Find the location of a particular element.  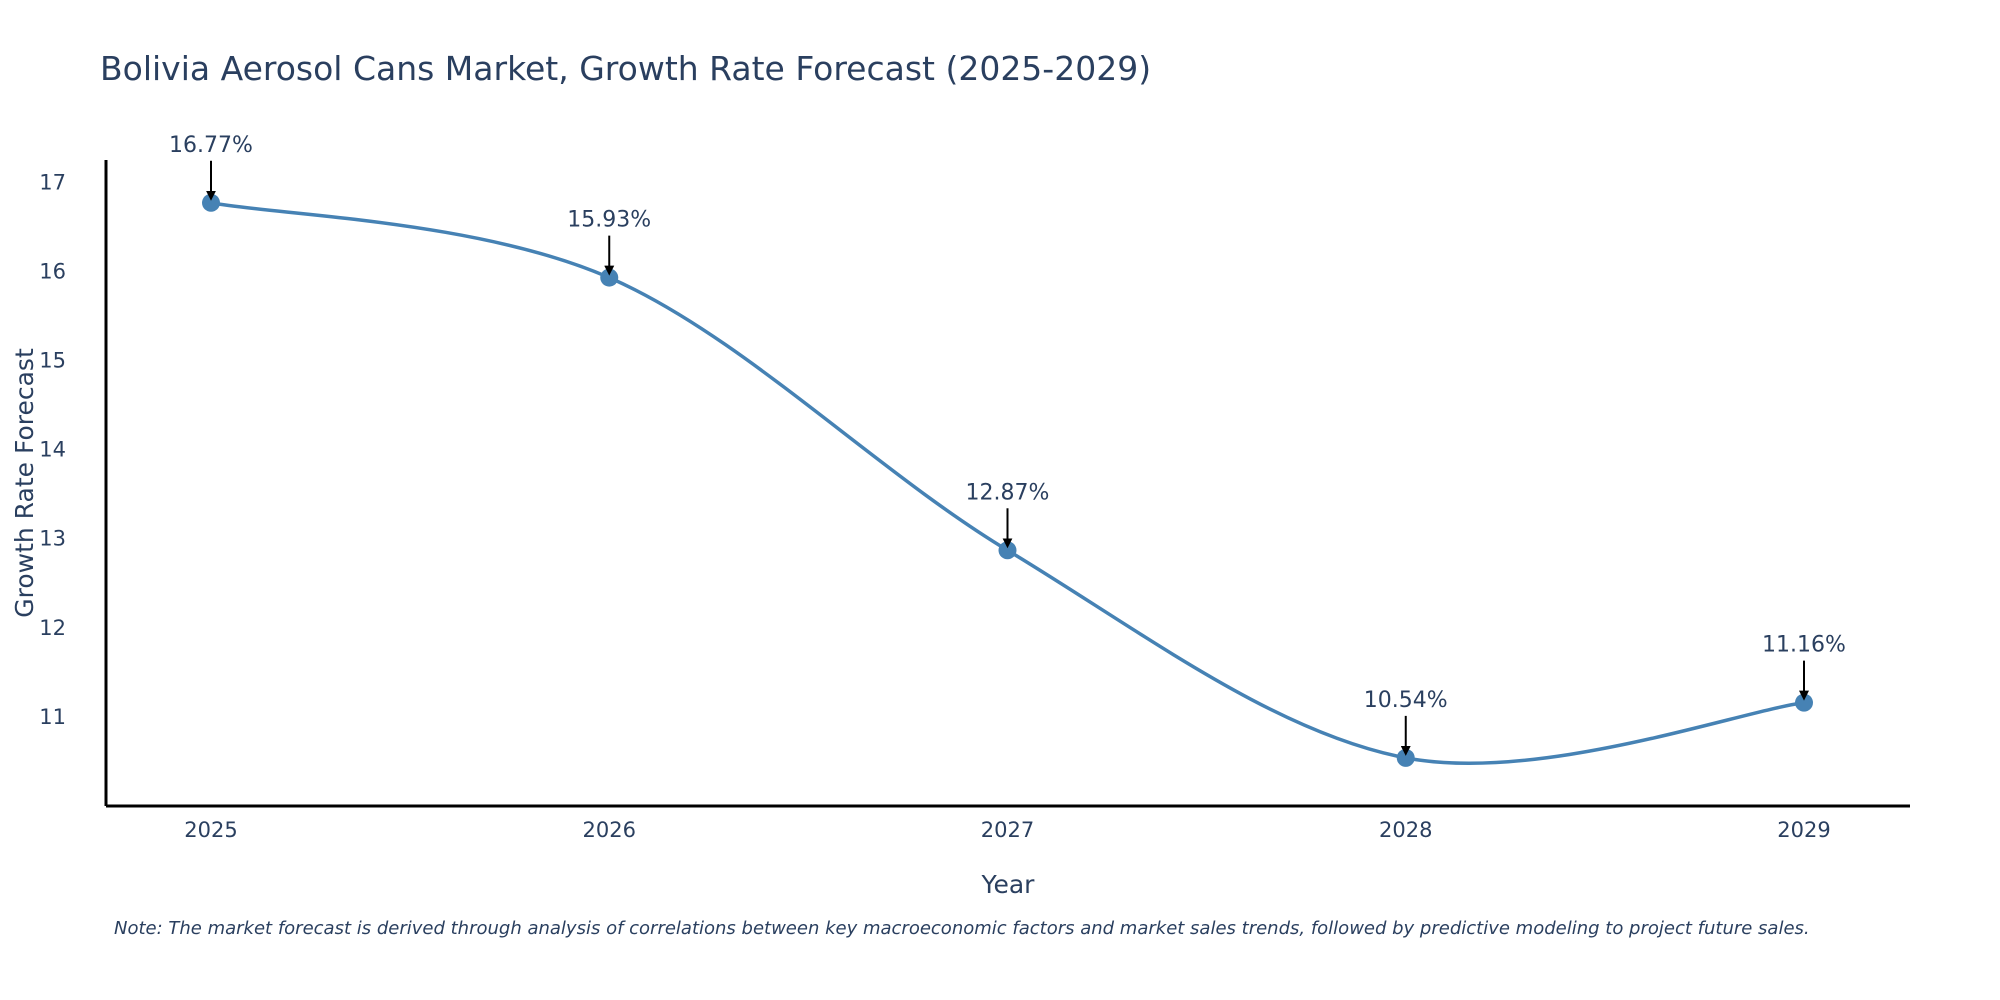

x-tick-label: 2025 is located at coordinates (210, 830).